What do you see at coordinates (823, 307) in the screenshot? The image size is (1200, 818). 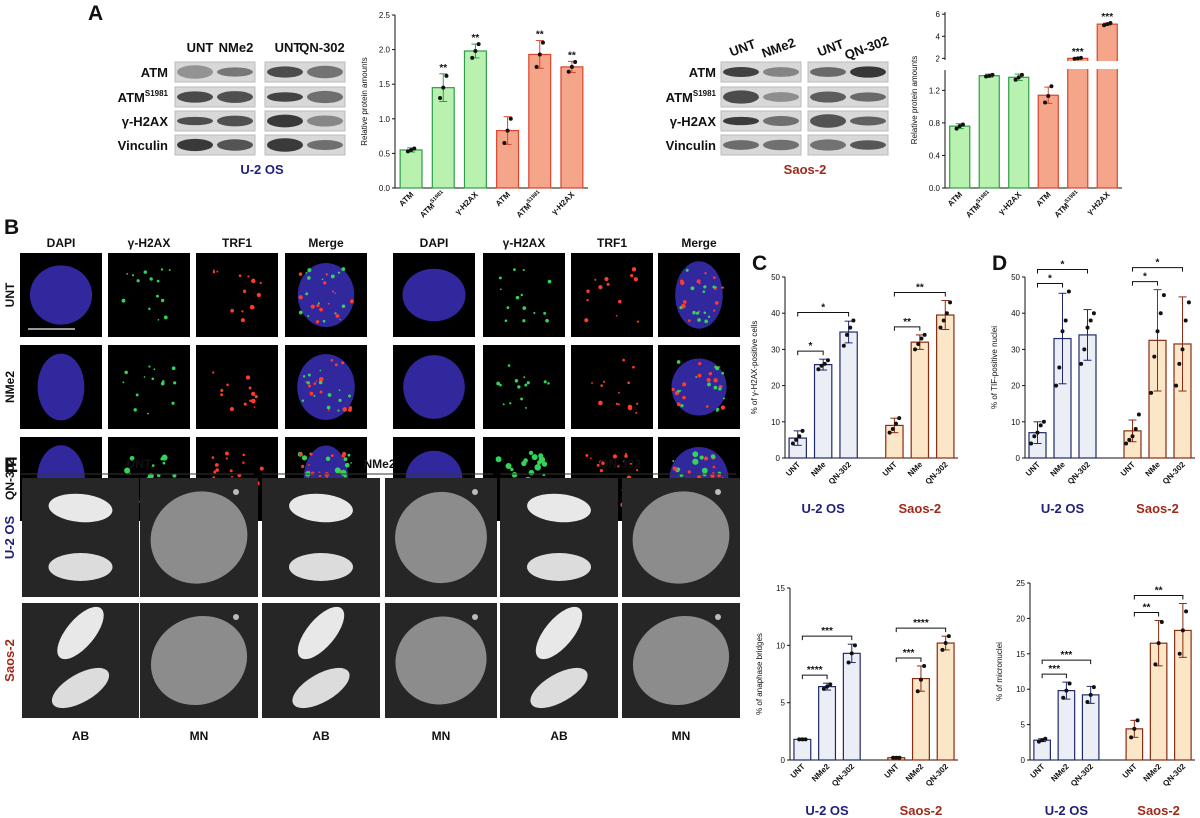 I see `significance-label: *` at bounding box center [823, 307].